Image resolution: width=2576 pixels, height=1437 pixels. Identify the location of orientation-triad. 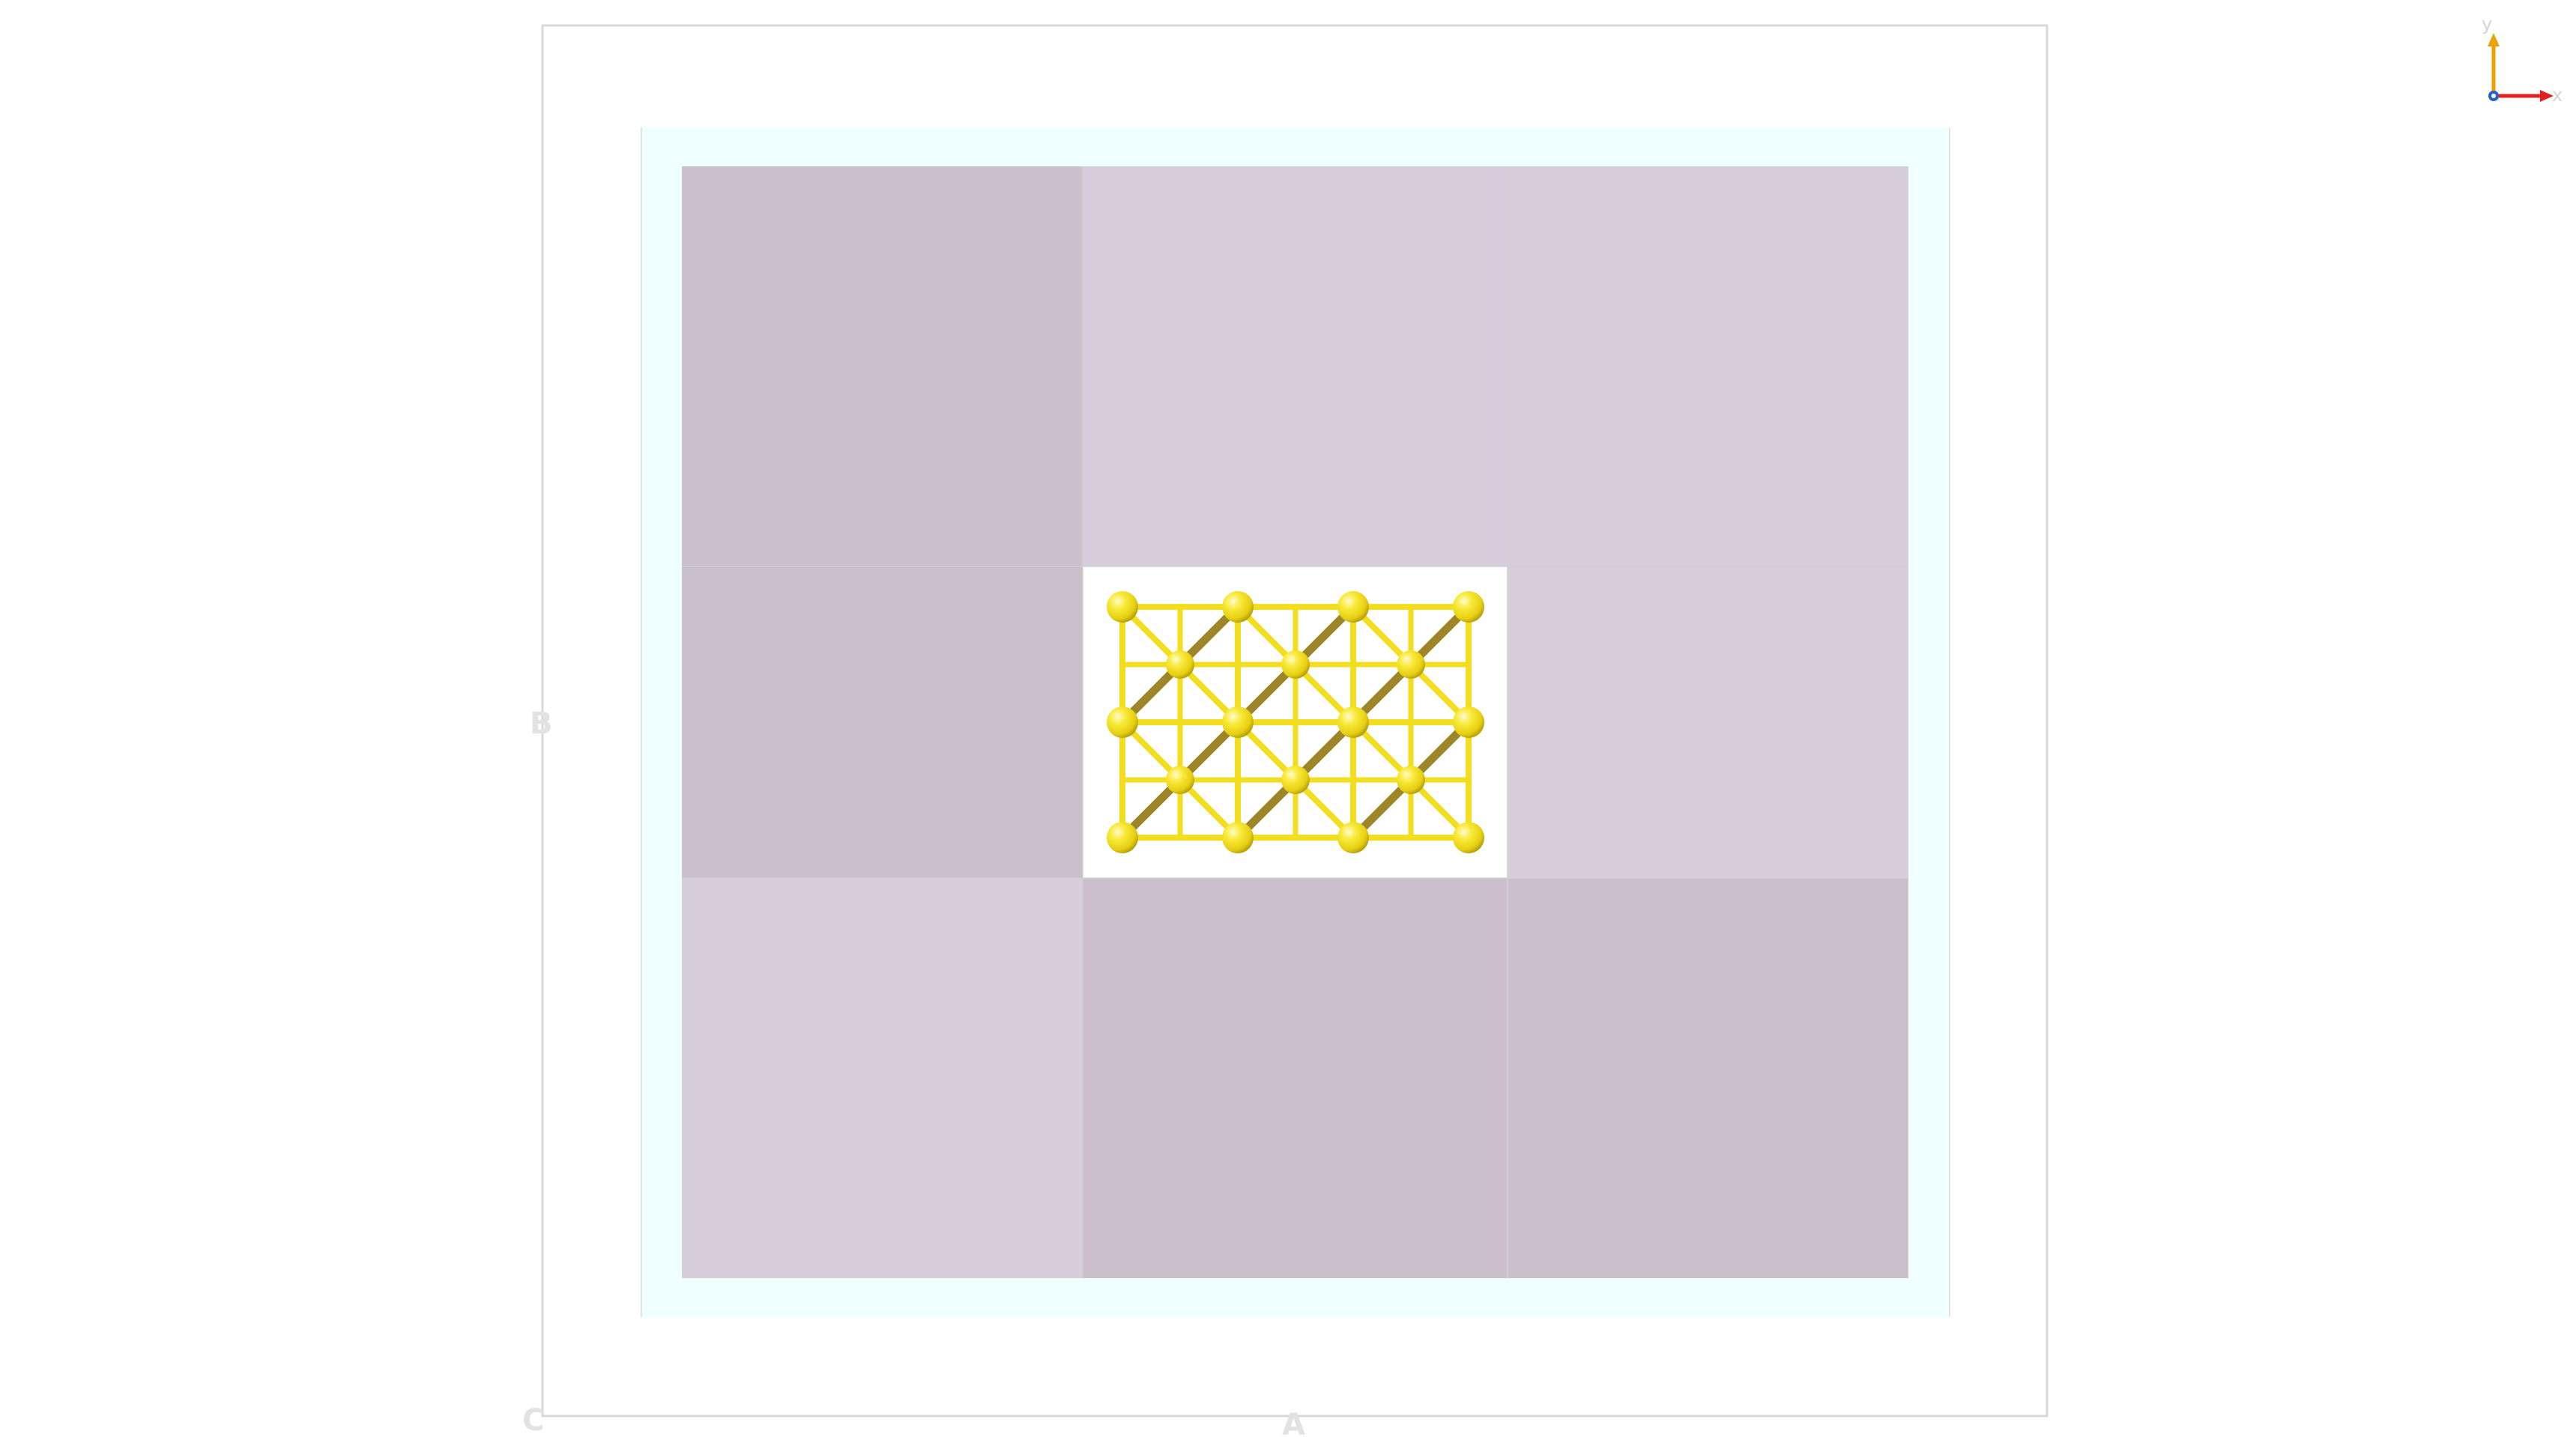
(2521, 68).